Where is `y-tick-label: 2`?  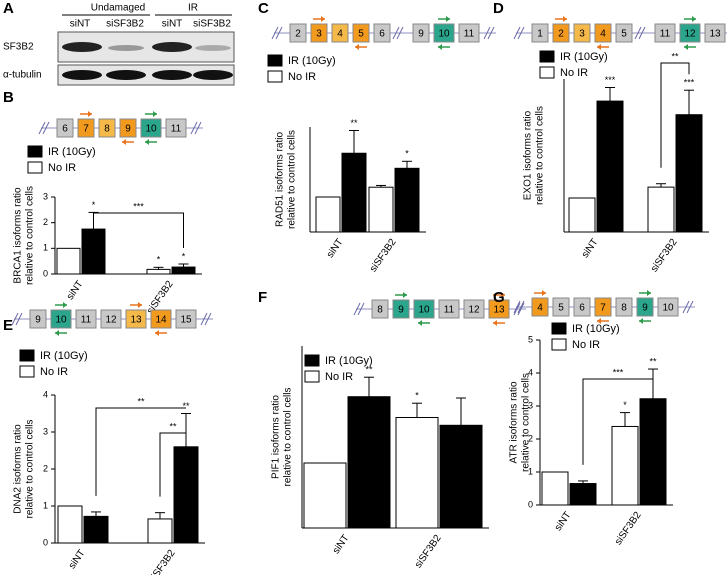
y-tick-label: 2 is located at coordinates (530, 438).